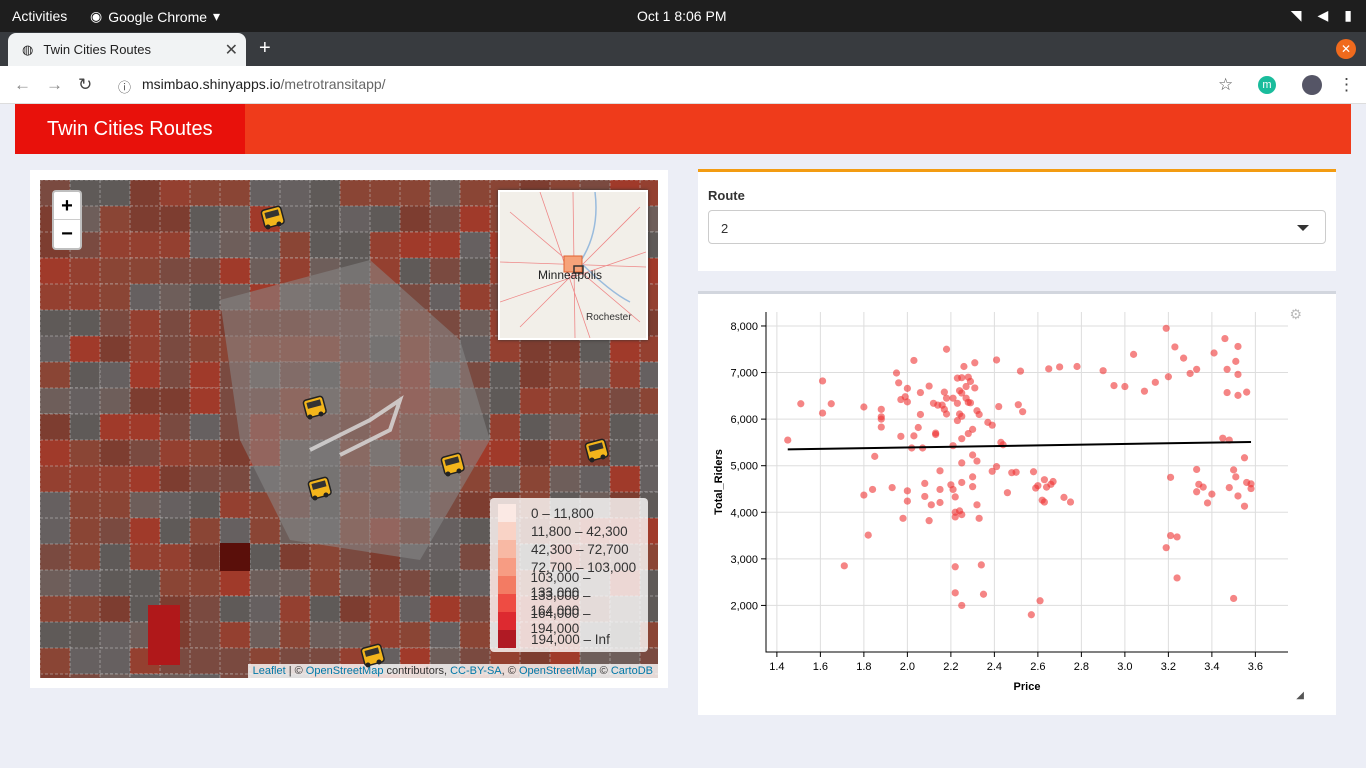  I want to click on resize-handle-icon: ◢, so click(1300, 695).